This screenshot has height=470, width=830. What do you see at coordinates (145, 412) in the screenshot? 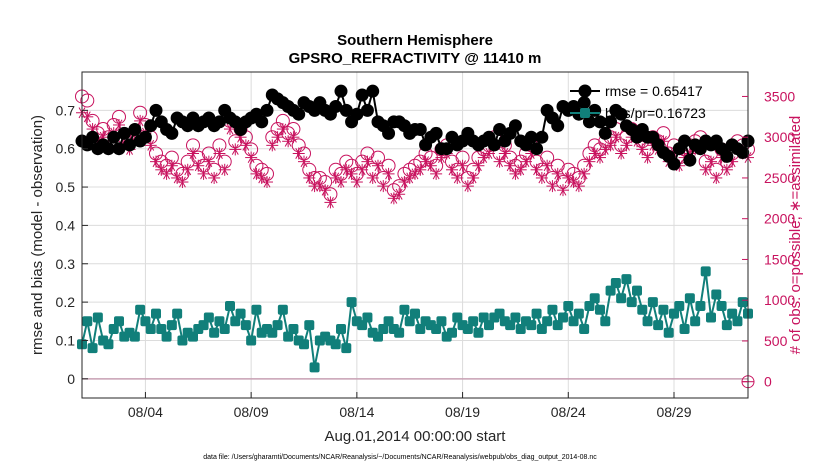
I see `x-tick-label: 08/04` at bounding box center [145, 412].